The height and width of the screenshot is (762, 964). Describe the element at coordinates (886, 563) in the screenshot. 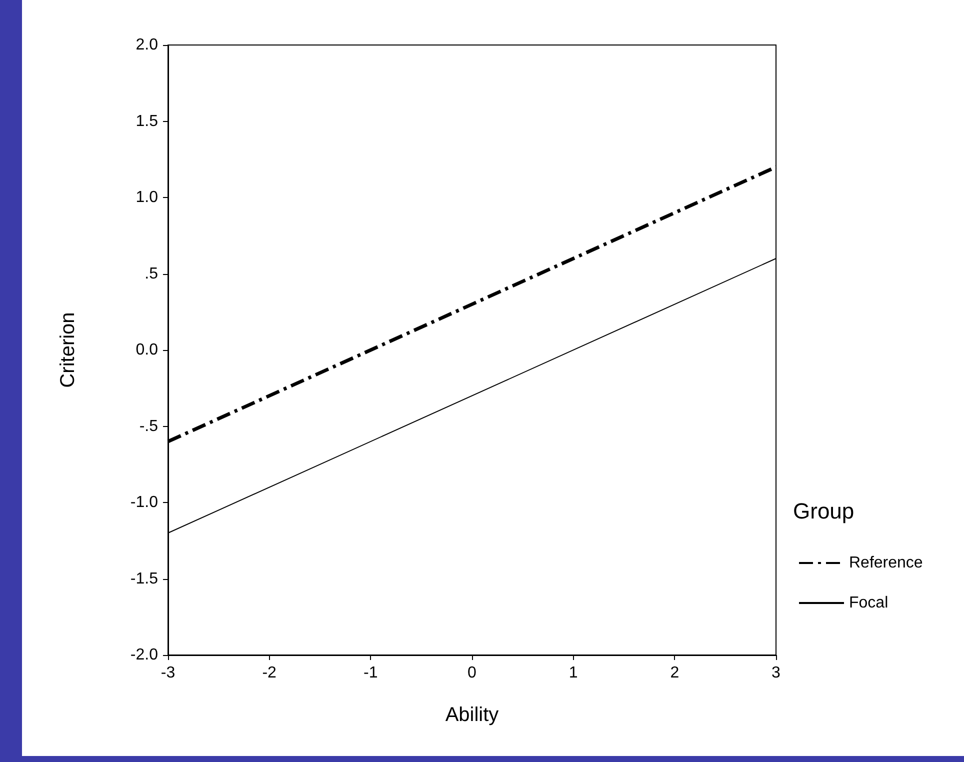

I see `legend-label: Reference` at that location.